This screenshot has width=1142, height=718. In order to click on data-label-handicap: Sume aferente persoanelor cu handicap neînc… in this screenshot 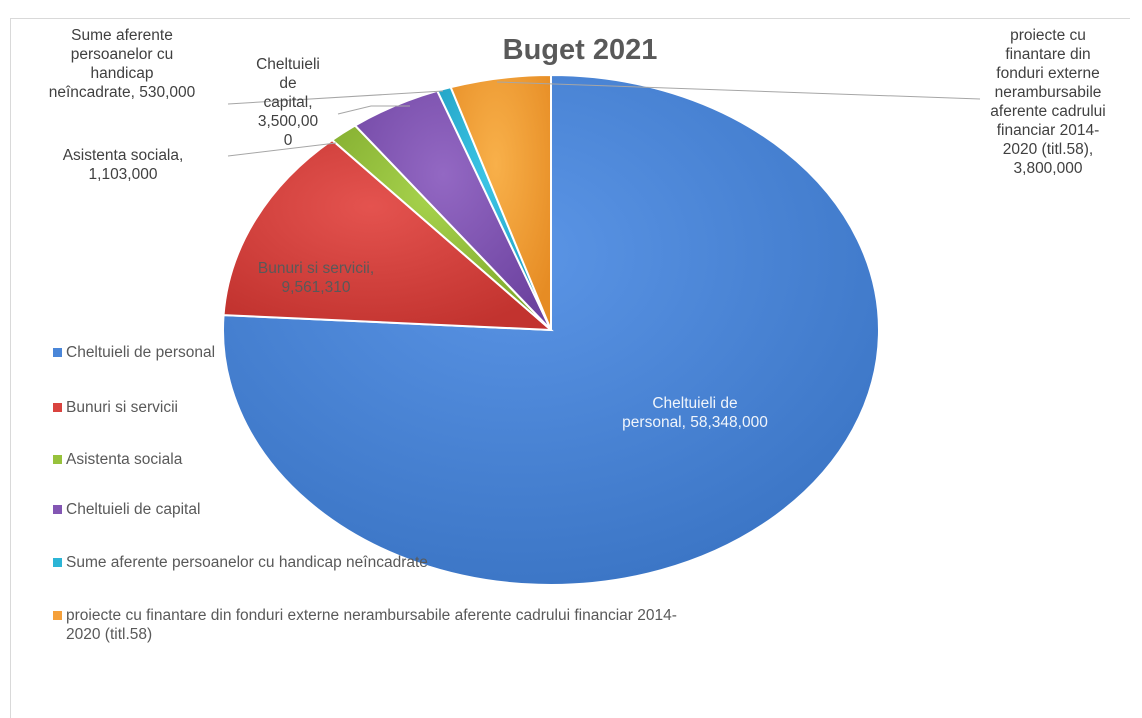, I will do `click(122, 64)`.